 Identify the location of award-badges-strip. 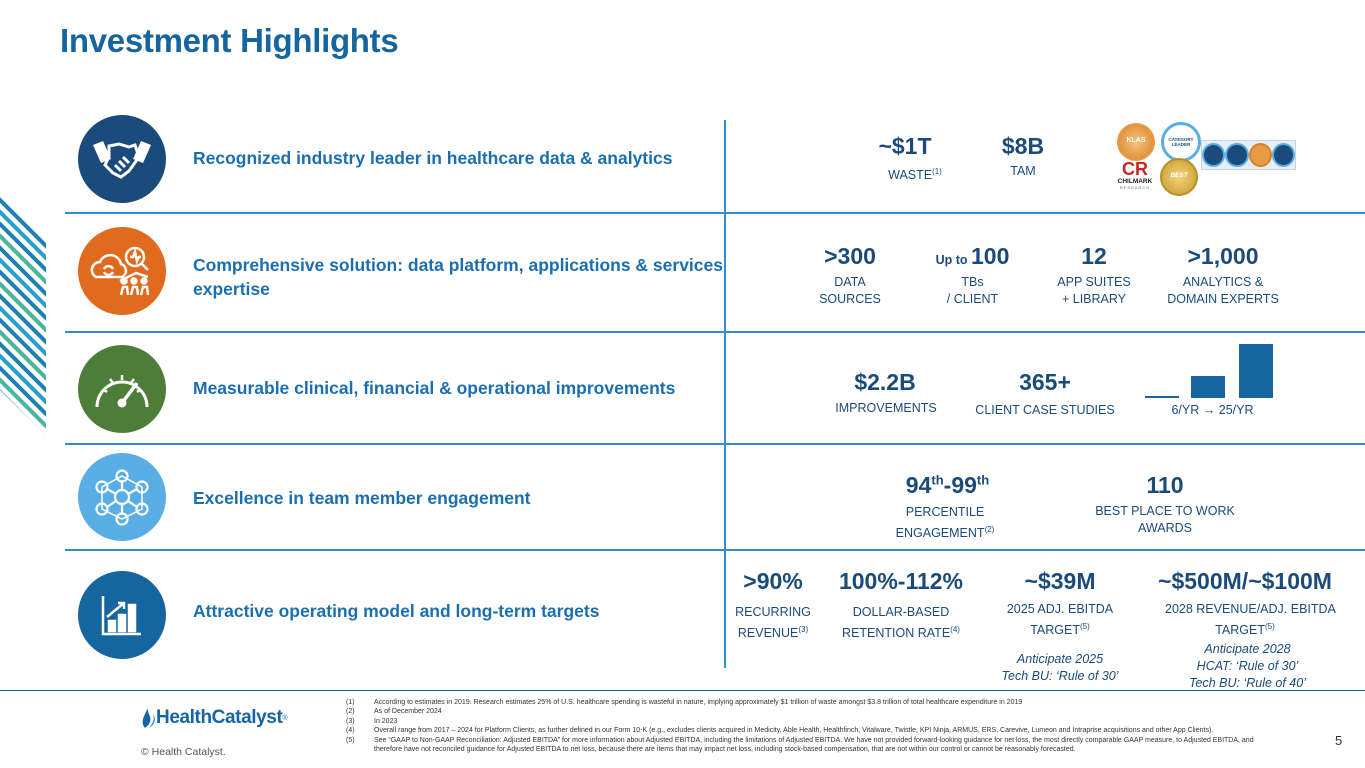
(1248, 155).